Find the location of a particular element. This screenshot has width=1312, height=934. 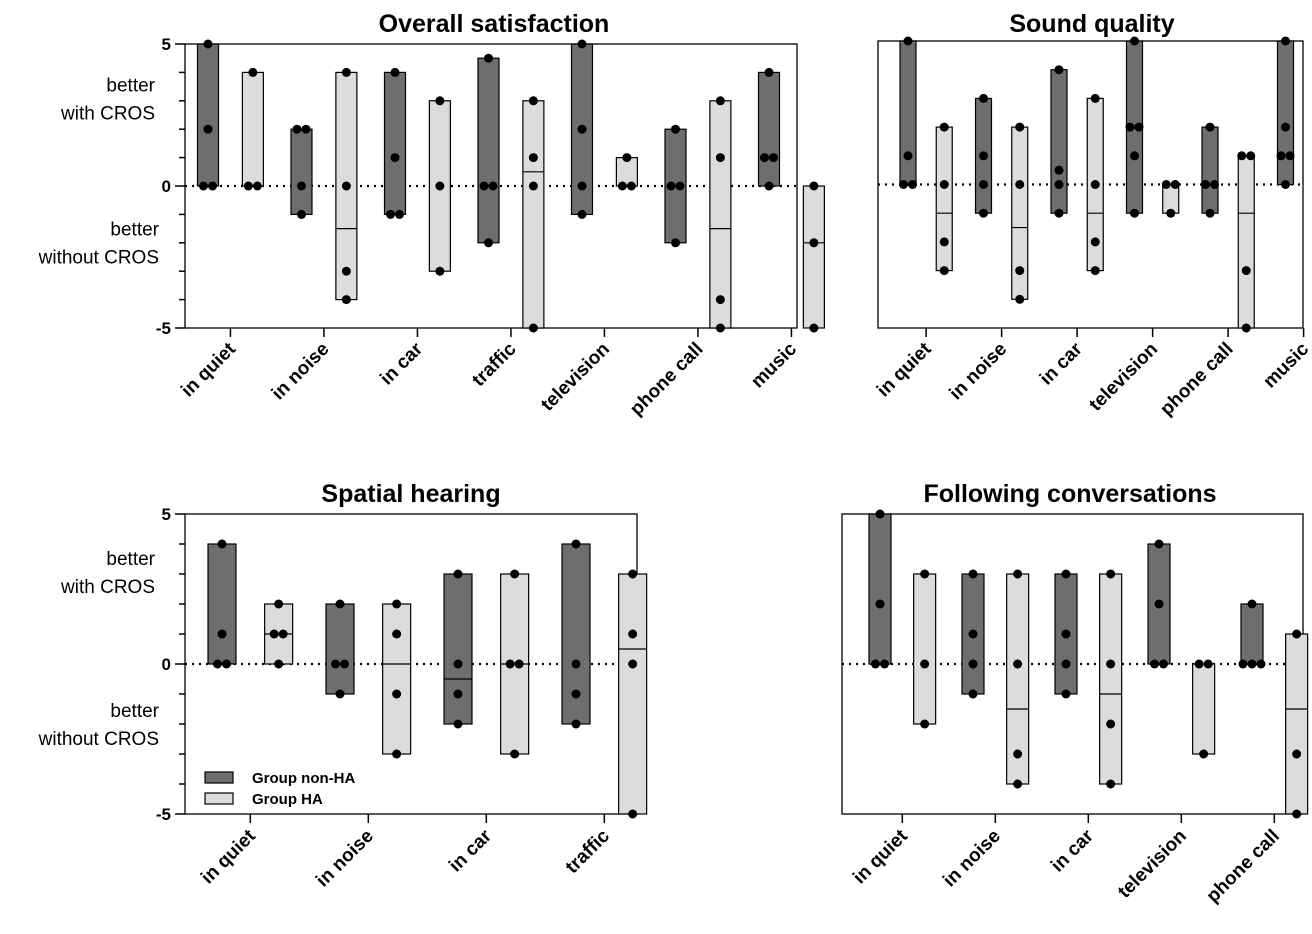

y-side-label-upper: with CROS is located at coordinates (107, 114).